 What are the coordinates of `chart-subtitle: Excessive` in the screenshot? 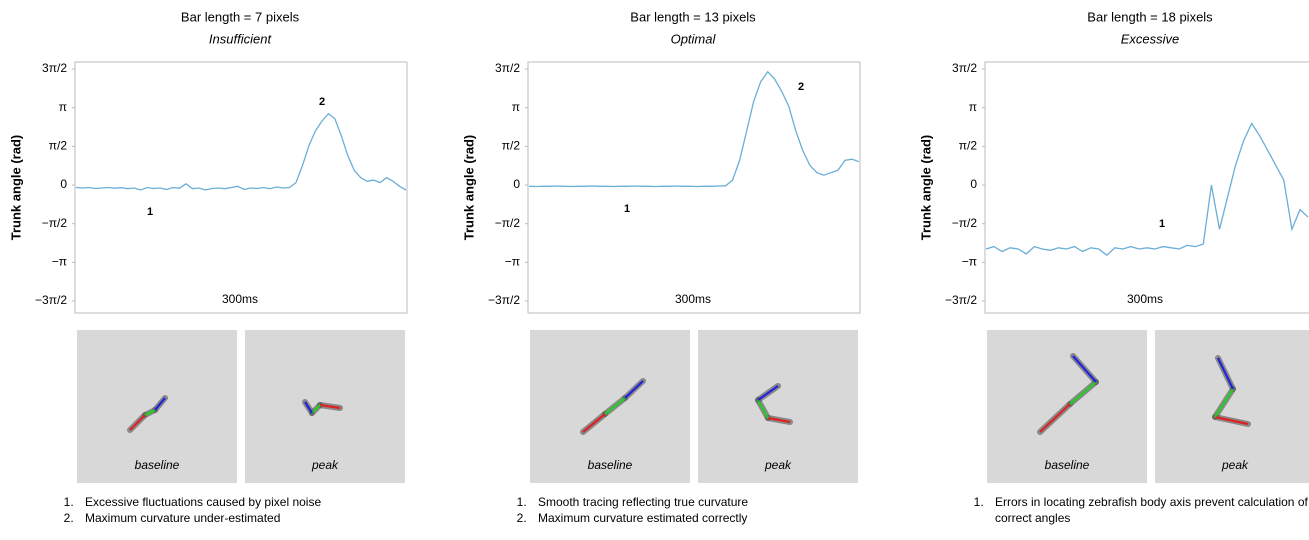 It's located at (1150, 38).